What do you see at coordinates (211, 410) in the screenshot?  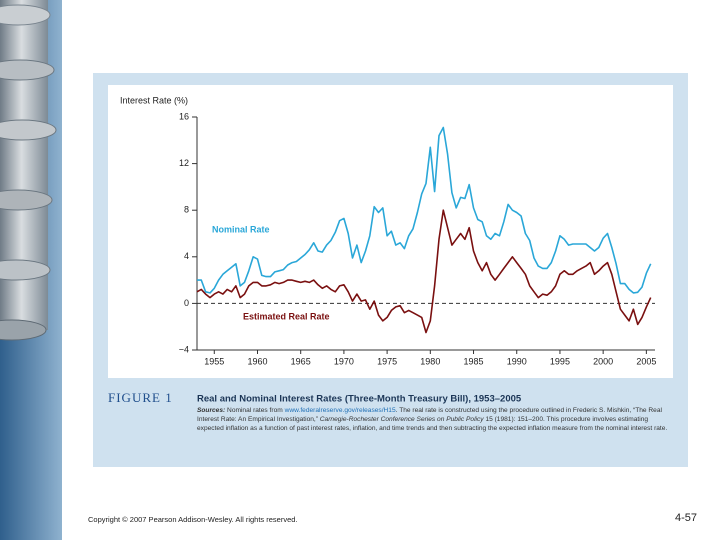 I see `sources-label: Sources:` at bounding box center [211, 410].